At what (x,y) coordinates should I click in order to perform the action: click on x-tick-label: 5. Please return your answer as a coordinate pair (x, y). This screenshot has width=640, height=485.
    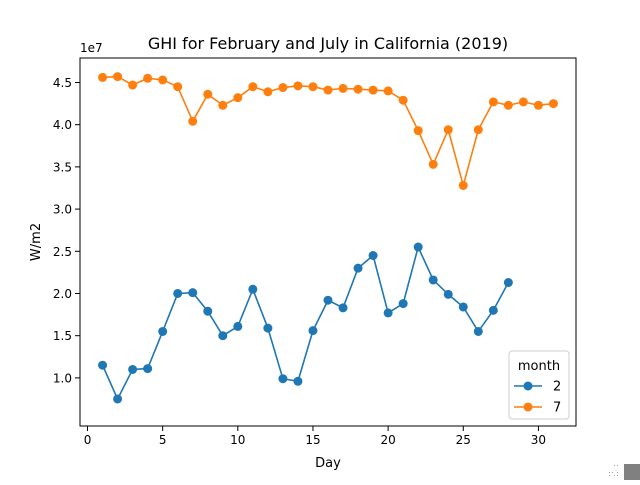
    Looking at the image, I should click on (163, 440).